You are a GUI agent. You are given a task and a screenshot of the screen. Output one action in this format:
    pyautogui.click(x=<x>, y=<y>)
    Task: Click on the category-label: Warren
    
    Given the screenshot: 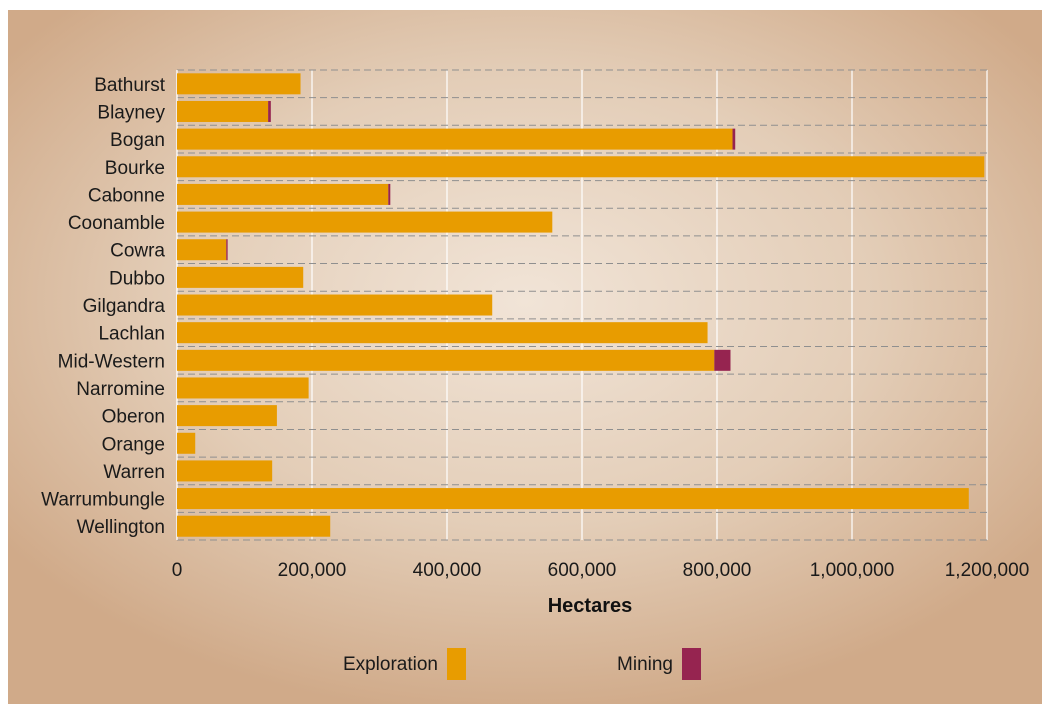 What is the action you would take?
    pyautogui.click(x=134, y=472)
    